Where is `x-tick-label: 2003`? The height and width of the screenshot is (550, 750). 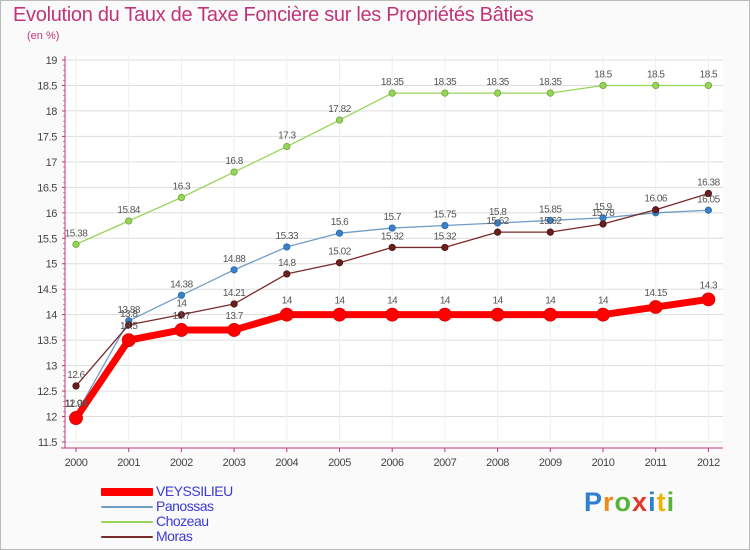 x-tick-label: 2003 is located at coordinates (234, 463).